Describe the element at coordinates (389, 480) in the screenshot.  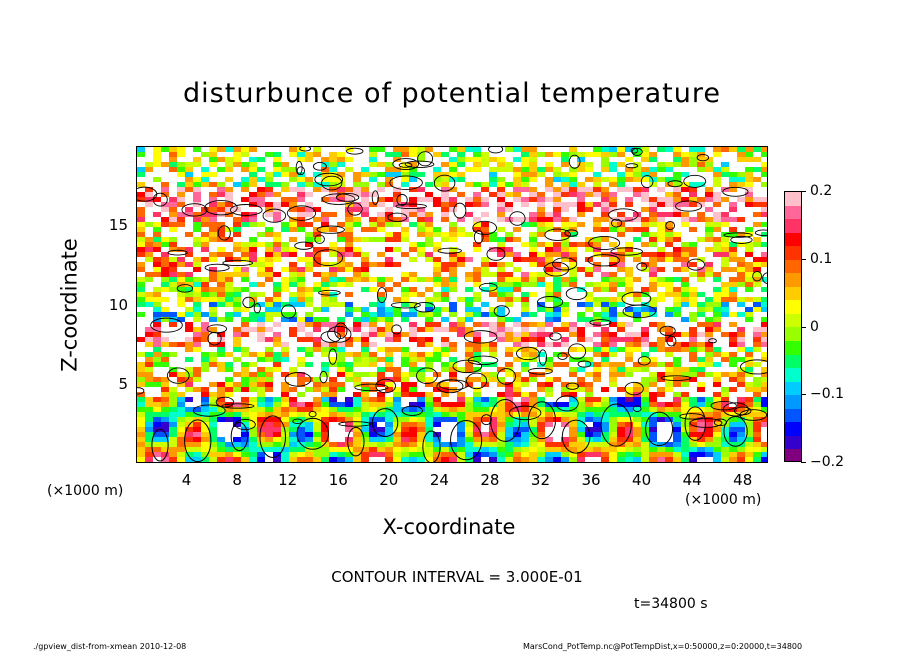
I see `x-tick-label: 20` at that location.